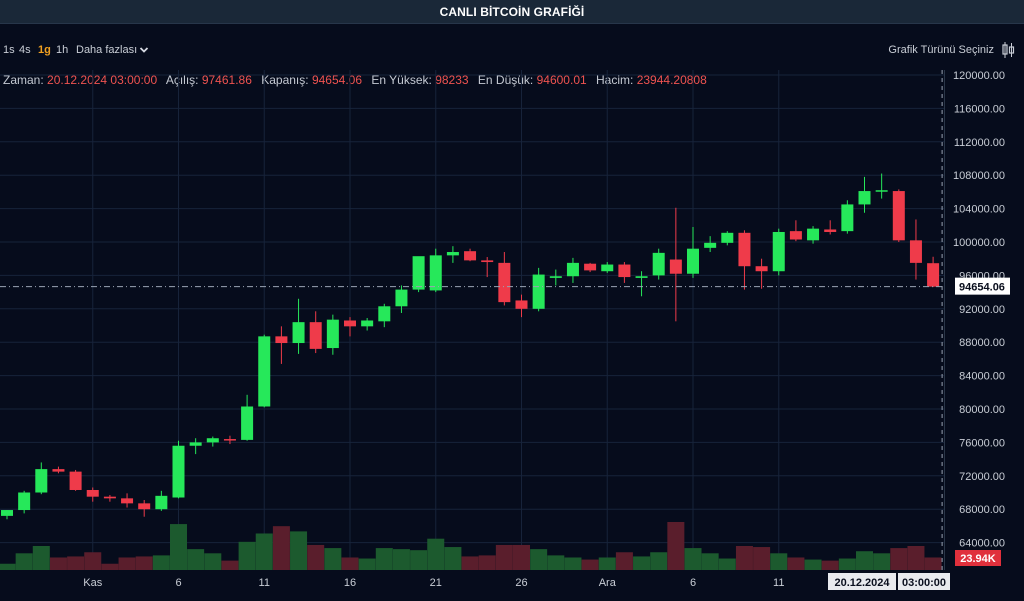  I want to click on chevron-down-icon, so click(144, 50).